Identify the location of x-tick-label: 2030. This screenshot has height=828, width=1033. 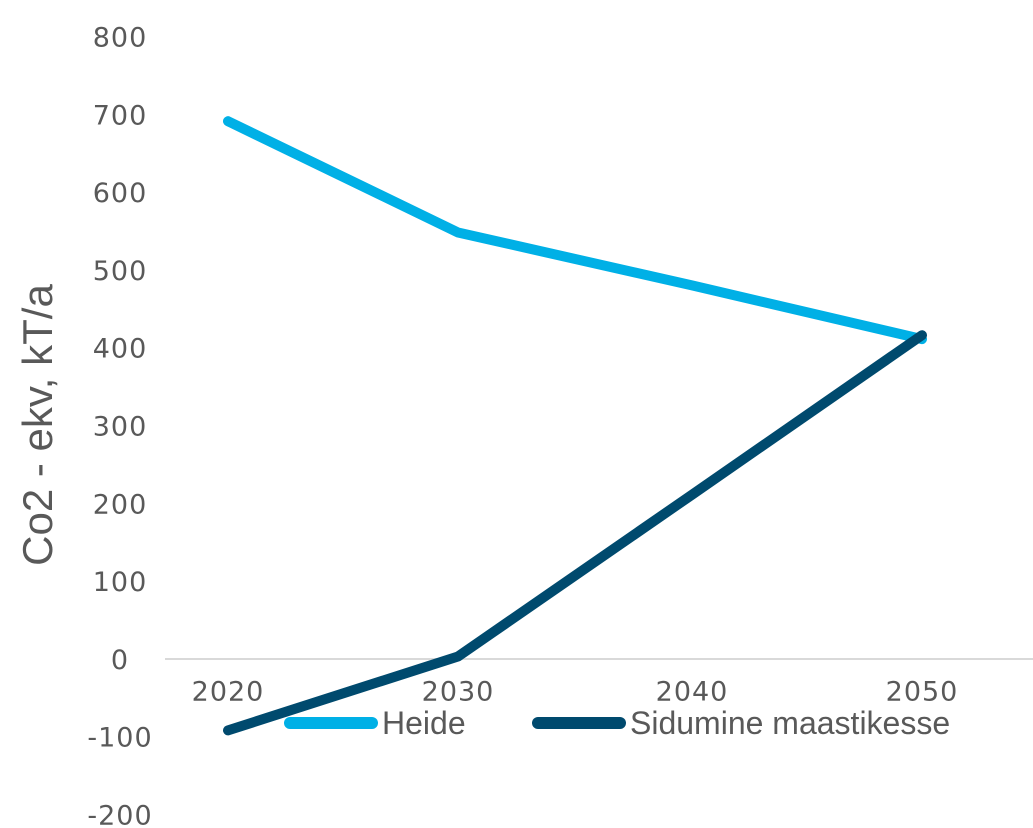
(458, 692).